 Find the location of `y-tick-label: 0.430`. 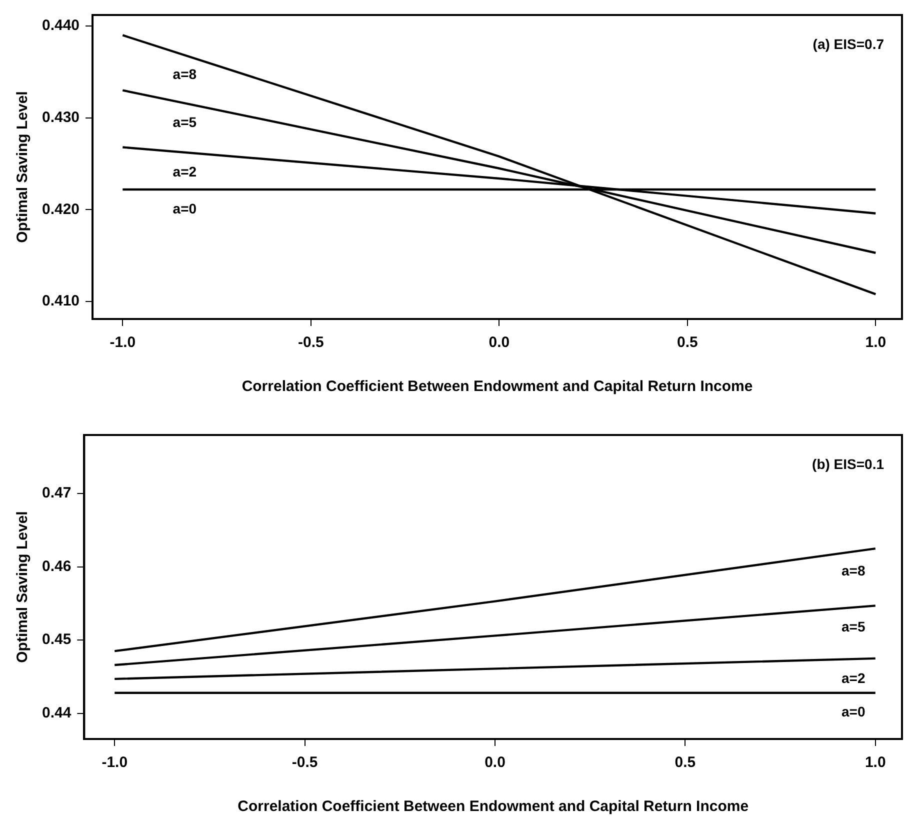

y-tick-label: 0.430 is located at coordinates (61, 117).